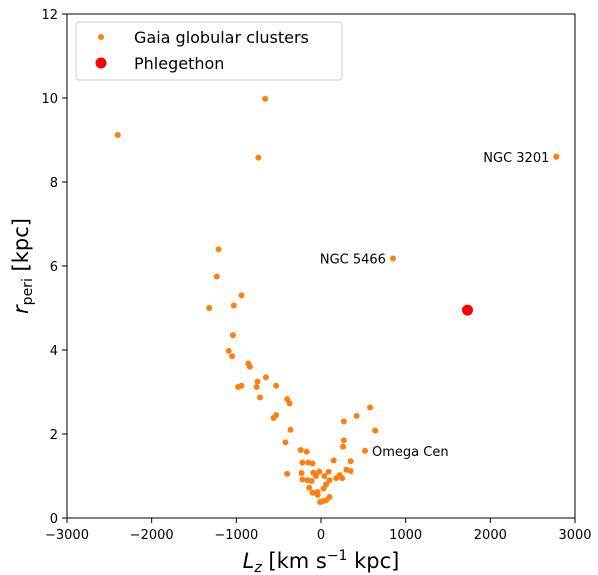 Image resolution: width=598 pixels, height=575 pixels. I want to click on y-tick-label: 4, so click(54, 351).